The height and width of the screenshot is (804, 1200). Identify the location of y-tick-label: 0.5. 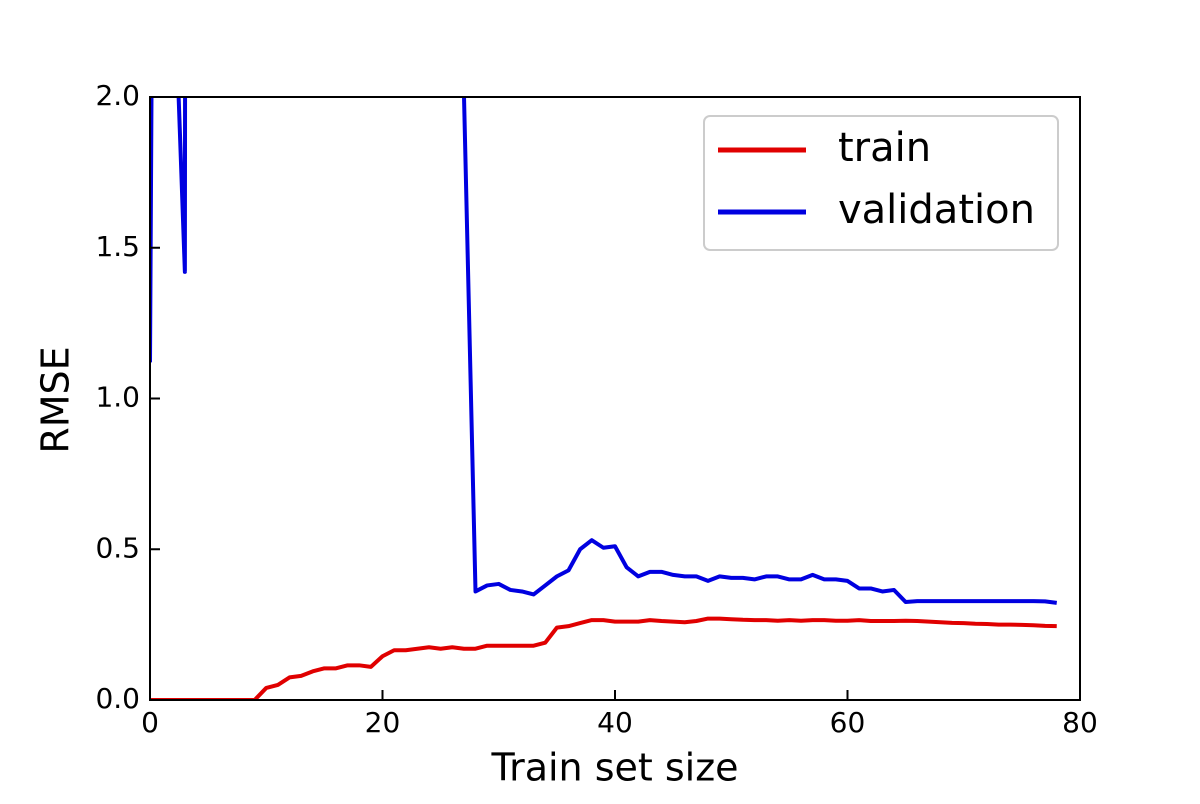
(117, 547).